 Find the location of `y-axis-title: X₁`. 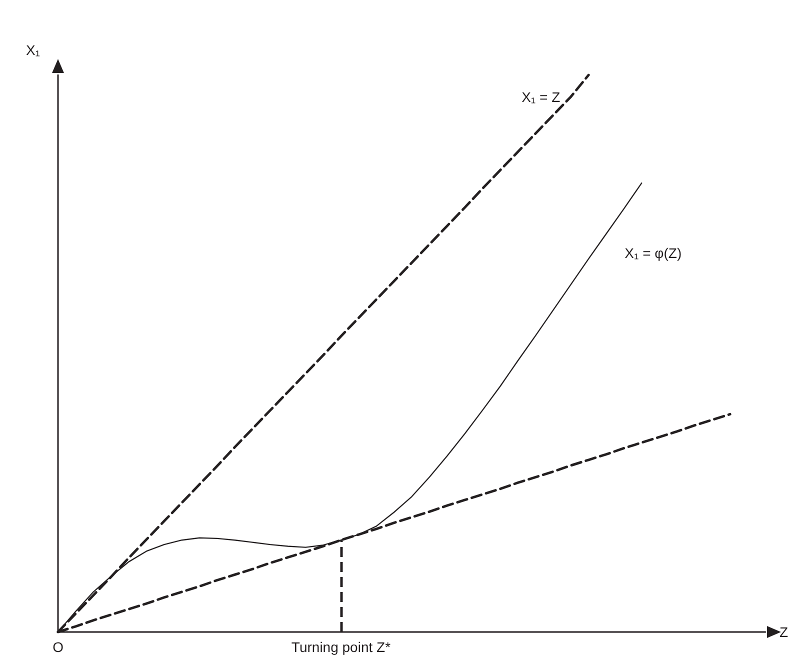

y-axis-title: X₁ is located at coordinates (33, 50).